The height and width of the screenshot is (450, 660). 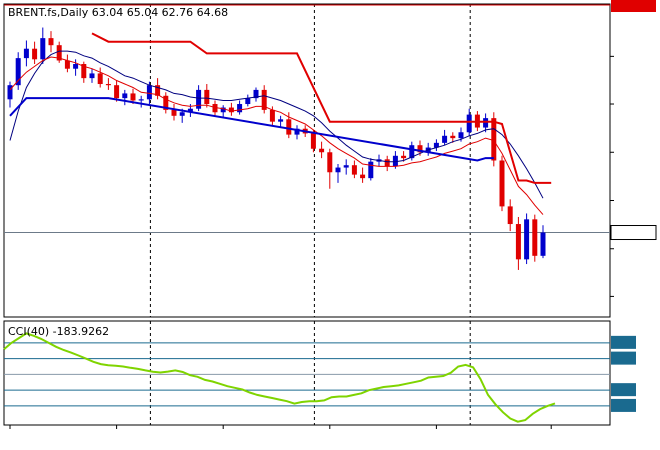 I want to click on price-y-axis, so click(x=633, y=148).